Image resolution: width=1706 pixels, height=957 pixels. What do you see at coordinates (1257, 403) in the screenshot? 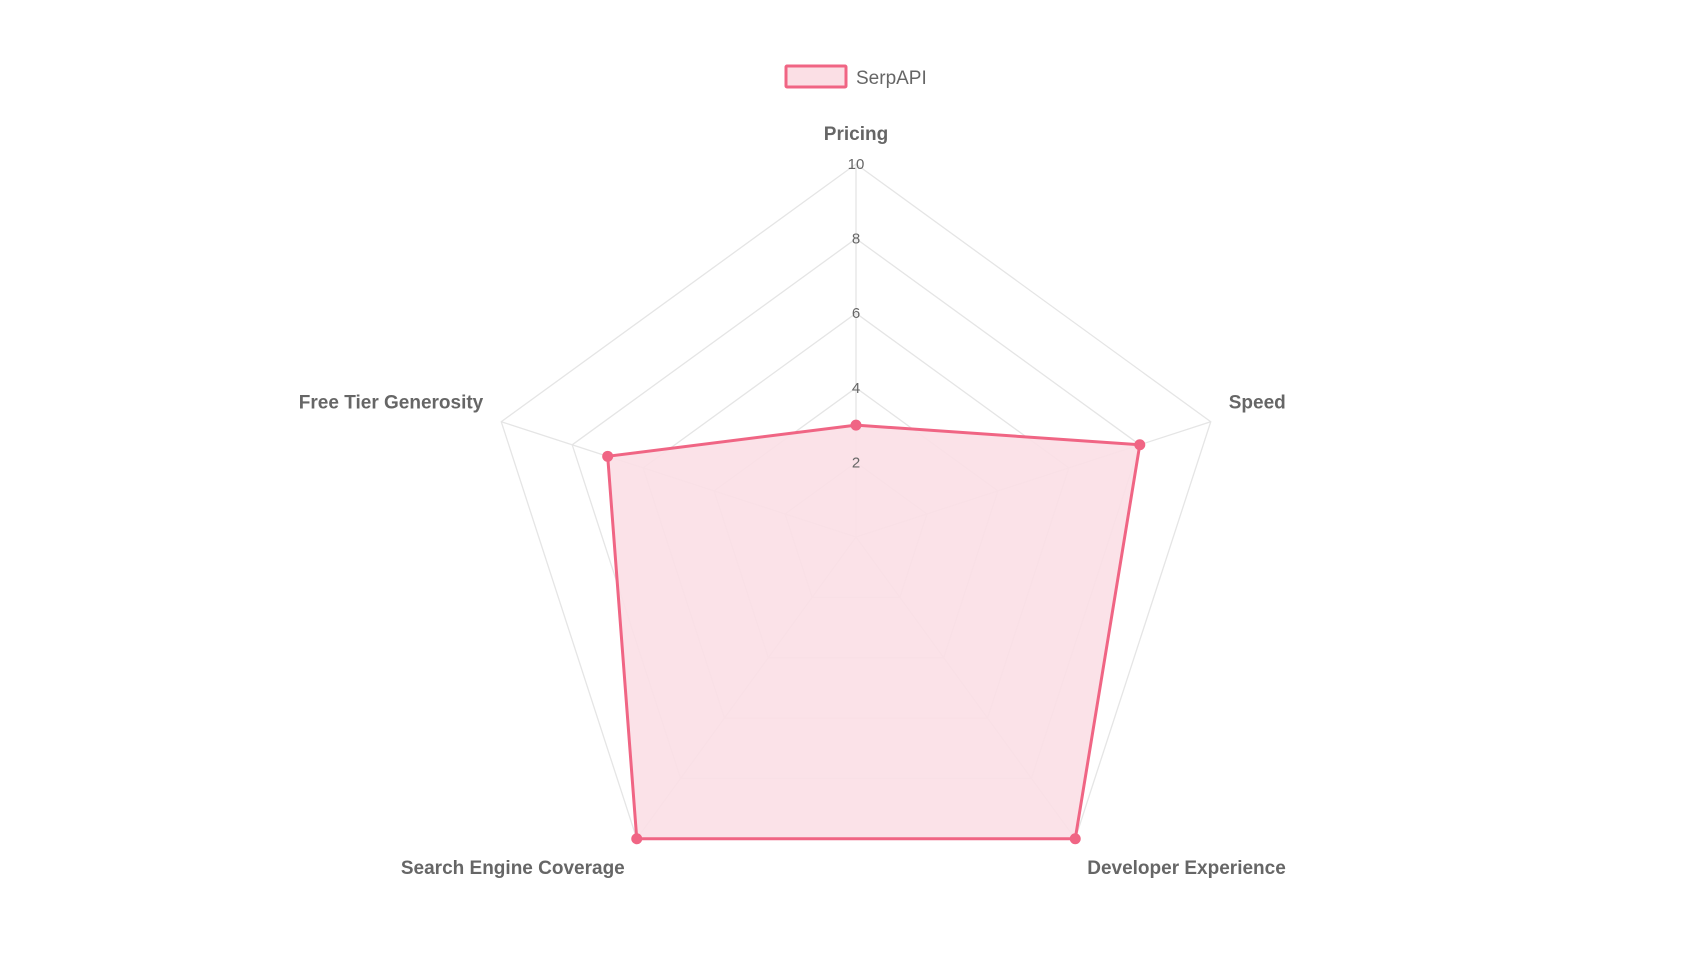
I see `axis-label-speed: Speed` at bounding box center [1257, 403].